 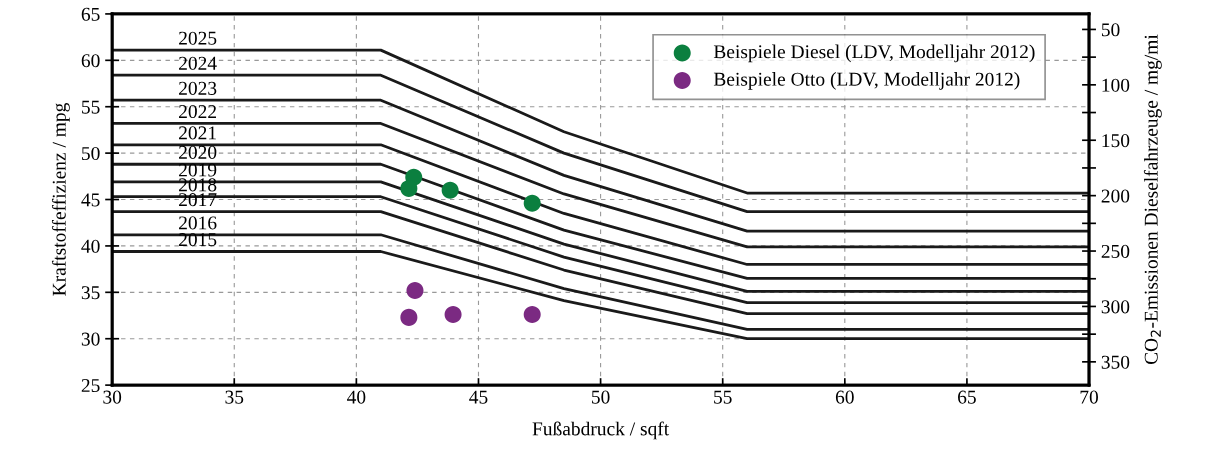 What do you see at coordinates (1110, 30) in the screenshot?
I see `y2-tick-label: 50` at bounding box center [1110, 30].